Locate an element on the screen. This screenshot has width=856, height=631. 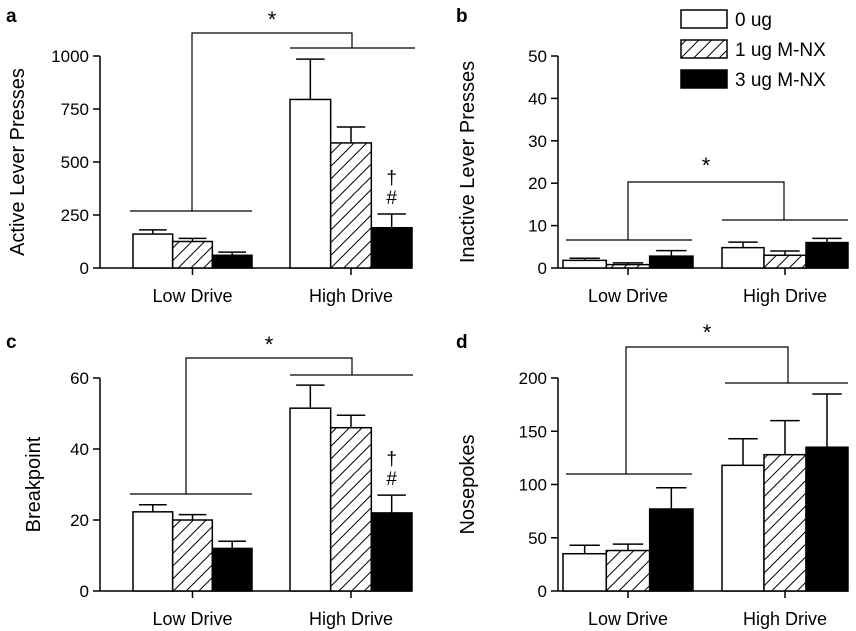
y-tick-label: 1000 is located at coordinates (70, 56).